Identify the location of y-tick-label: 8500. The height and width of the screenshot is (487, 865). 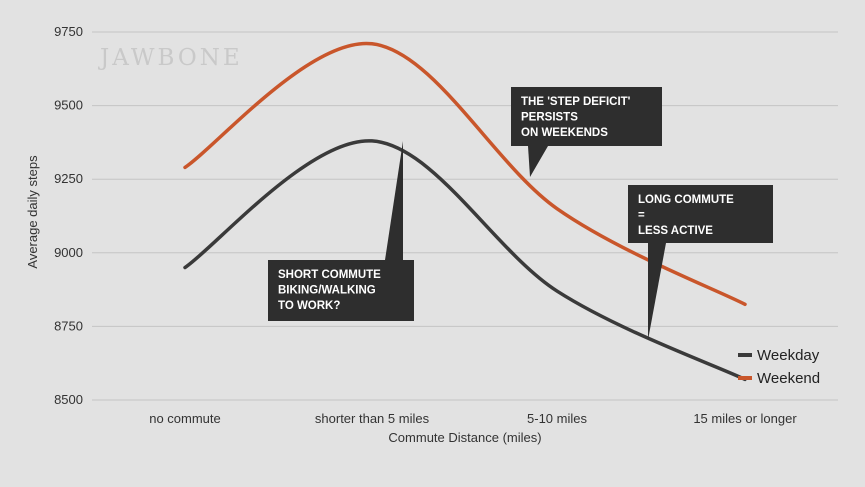
(68, 399).